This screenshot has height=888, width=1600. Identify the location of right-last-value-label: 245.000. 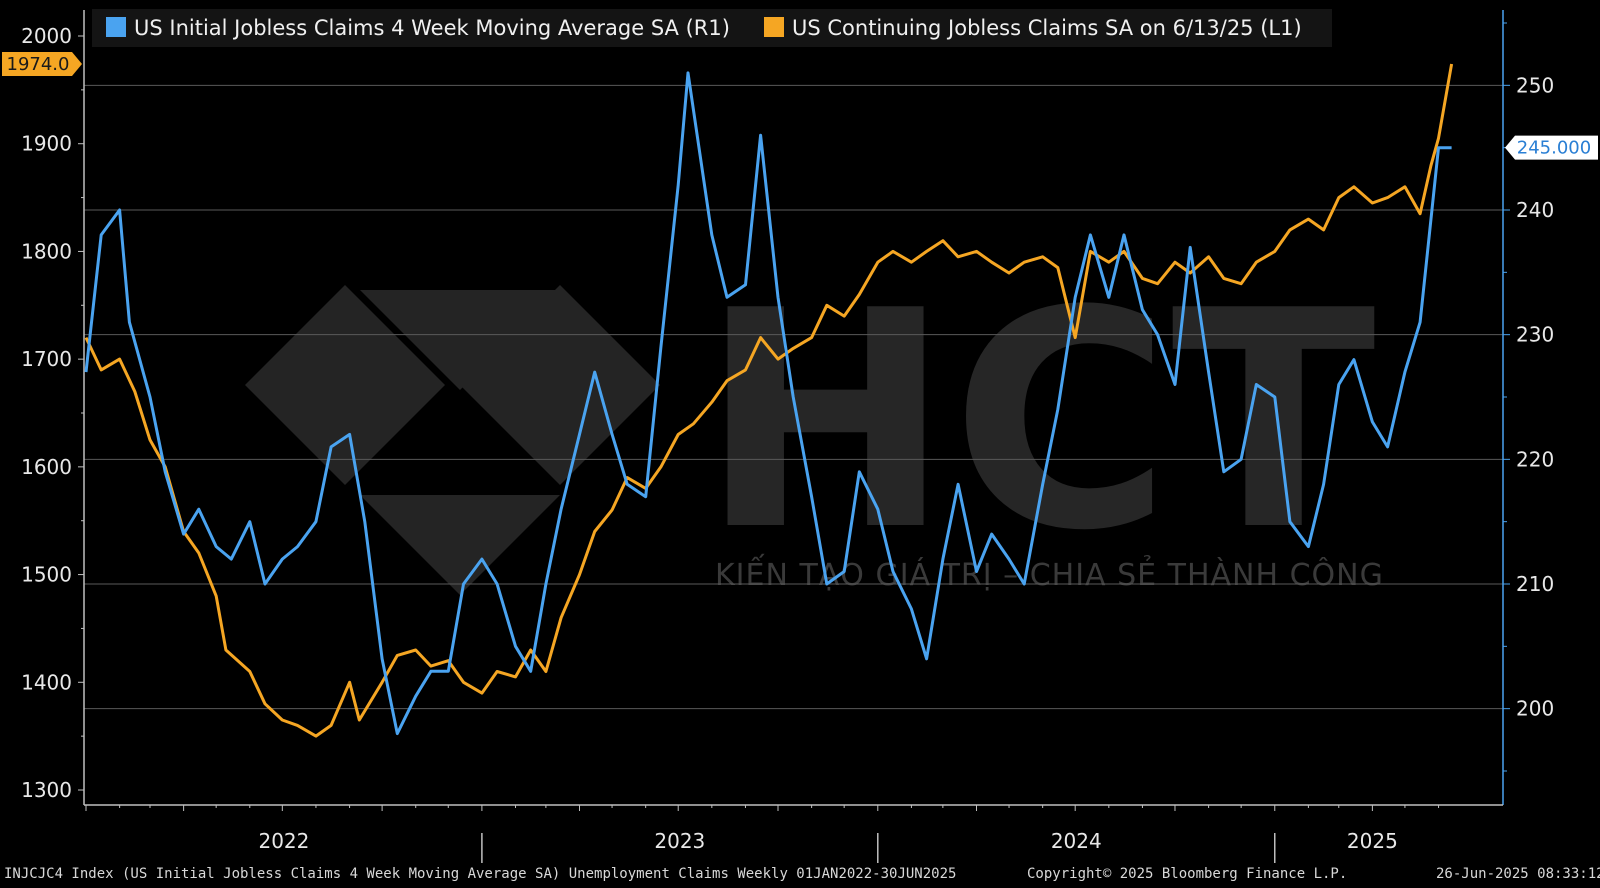
(1554, 148).